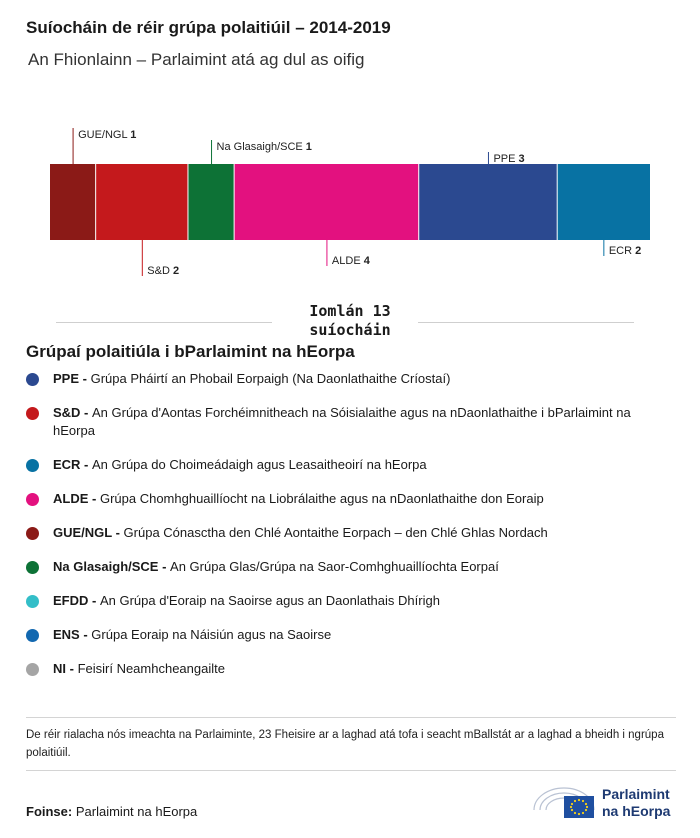  I want to click on label-ecr: ECR 2, so click(625, 251).